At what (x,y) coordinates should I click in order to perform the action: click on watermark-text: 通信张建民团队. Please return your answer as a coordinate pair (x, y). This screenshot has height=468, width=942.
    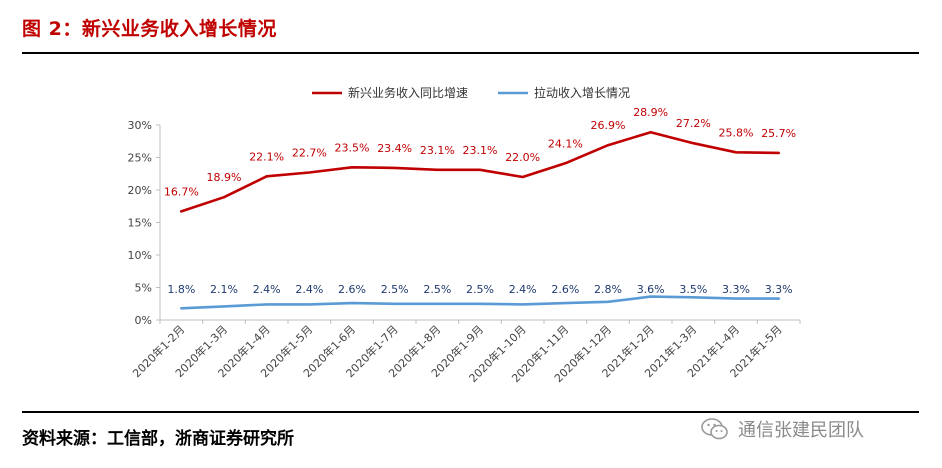
    Looking at the image, I should click on (801, 430).